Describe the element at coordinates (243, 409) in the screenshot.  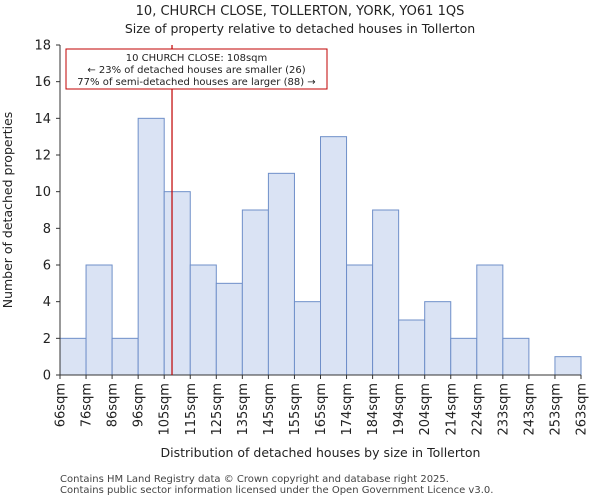
I see `x-tick-label: 135sqm` at that location.